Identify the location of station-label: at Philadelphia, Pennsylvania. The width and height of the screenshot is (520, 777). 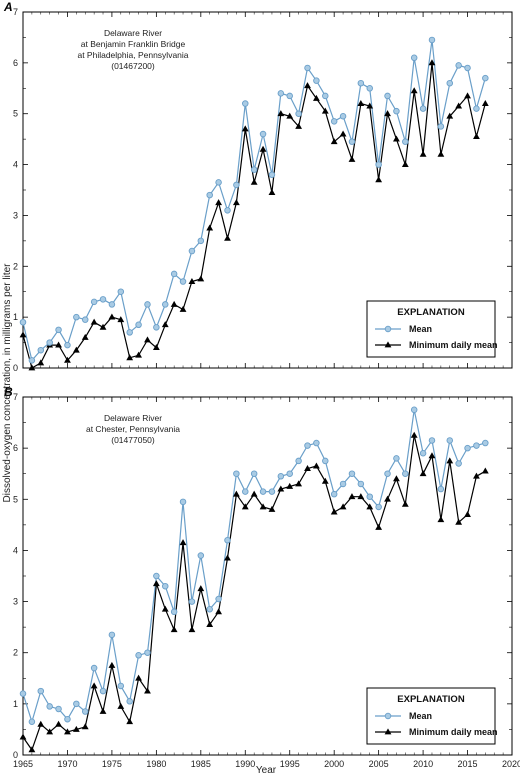
(132, 55).